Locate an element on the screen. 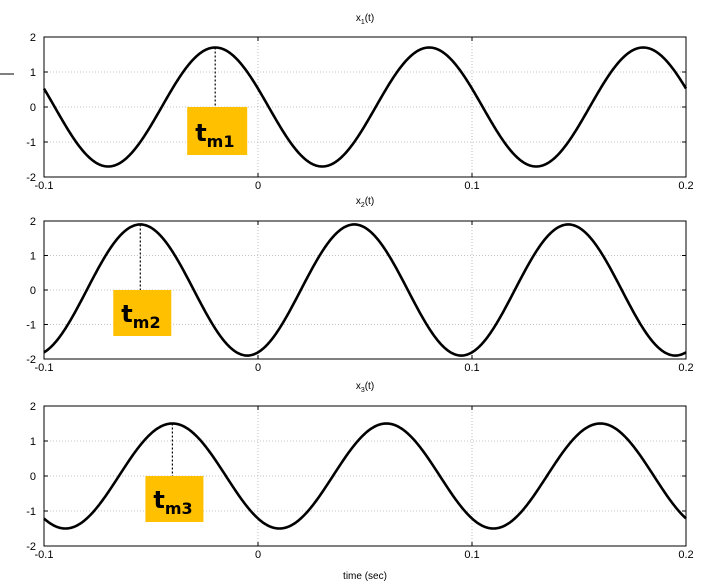 The width and height of the screenshot is (702, 583). subplot-title: x3(t) is located at coordinates (365, 387).